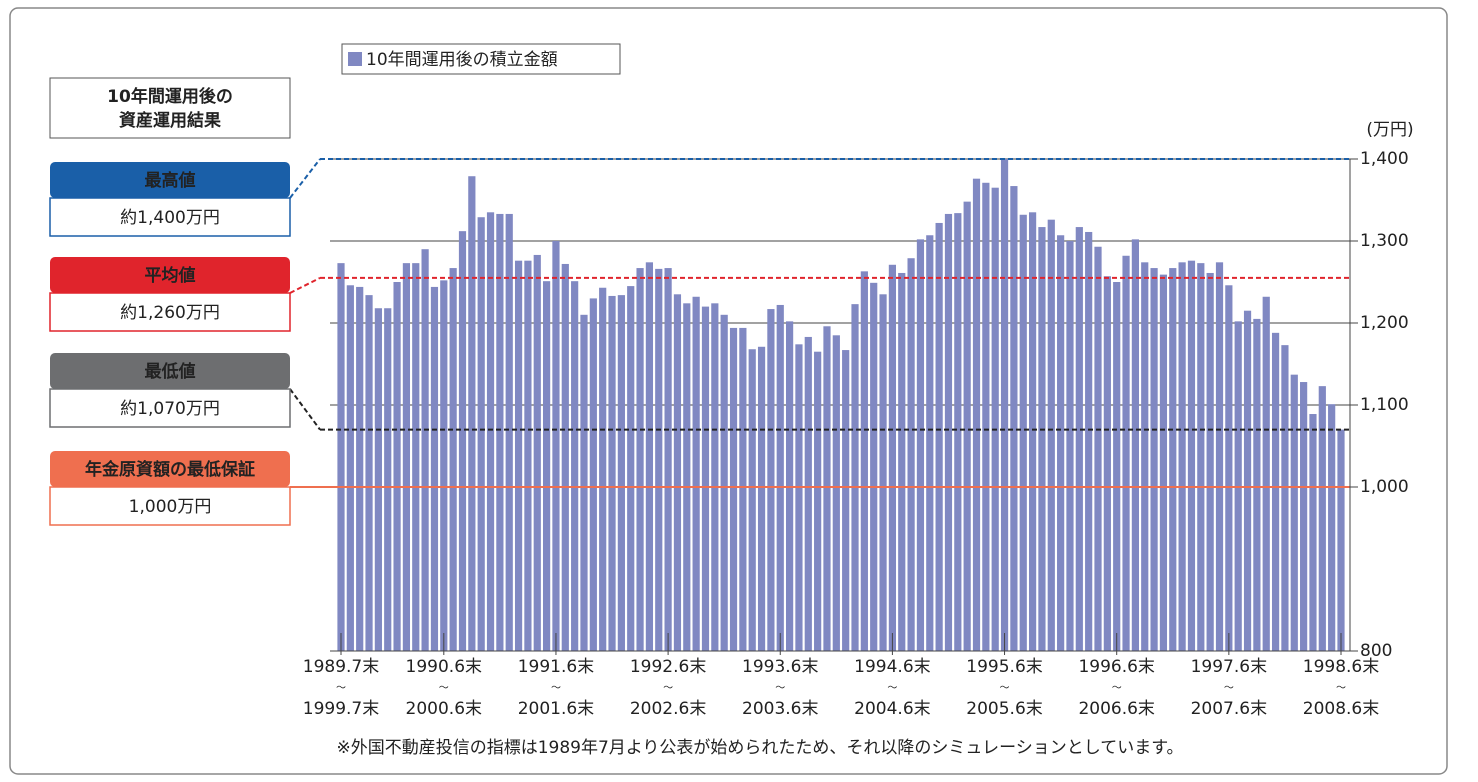  What do you see at coordinates (1116, 688) in the screenshot?
I see `x-tick-label: 1996.6末〜 2006.6末` at bounding box center [1116, 688].